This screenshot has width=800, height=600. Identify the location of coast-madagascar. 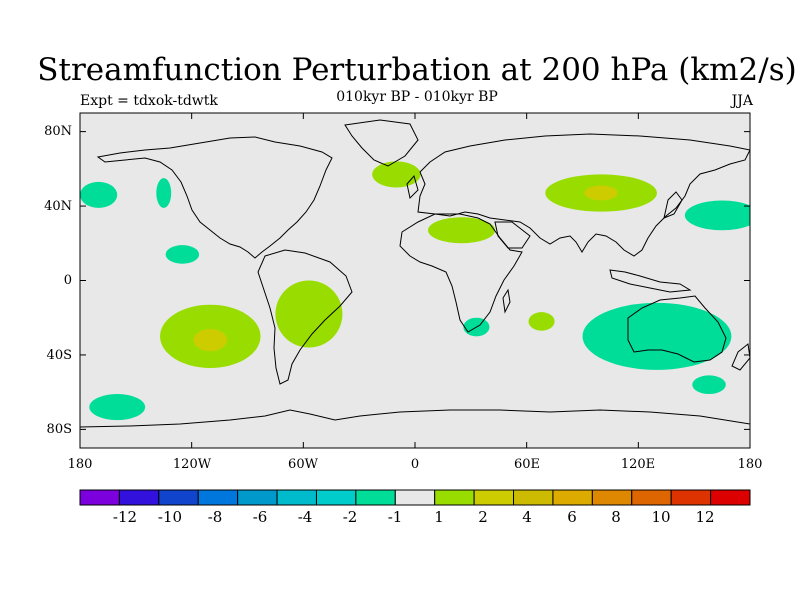
(506, 301).